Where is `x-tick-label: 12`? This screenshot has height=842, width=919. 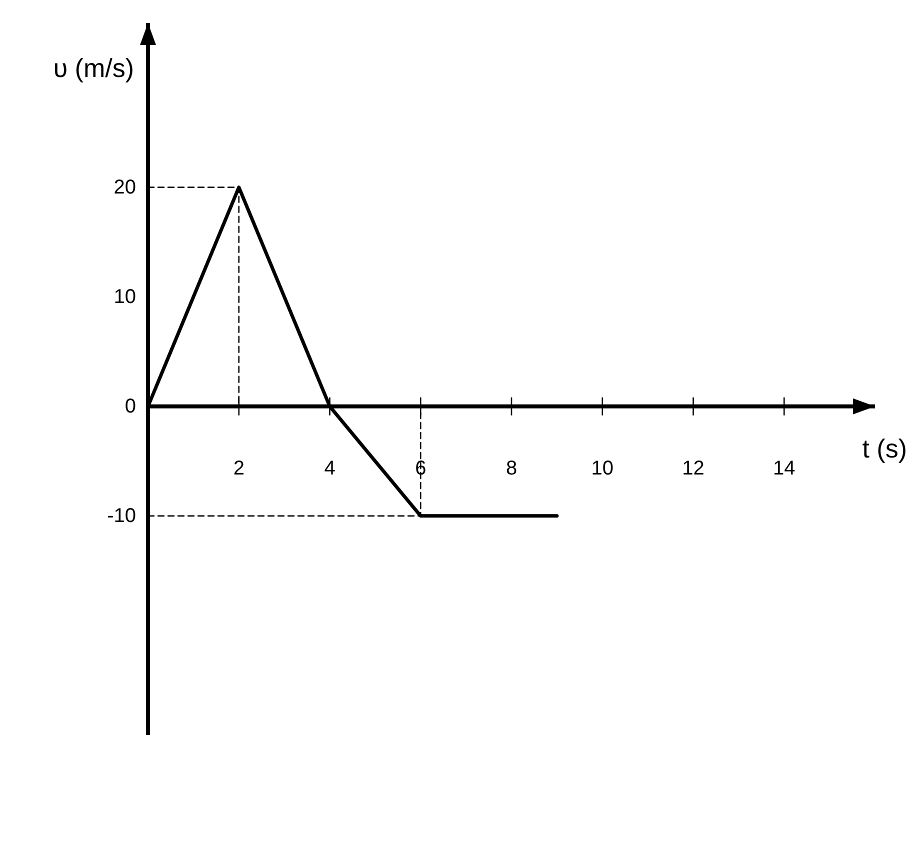 x-tick-label: 12 is located at coordinates (693, 468).